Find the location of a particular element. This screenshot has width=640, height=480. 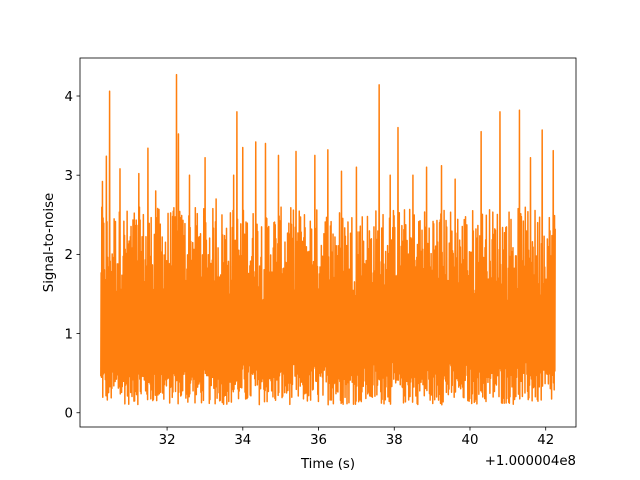

x-tick-label: 34 is located at coordinates (242, 440).